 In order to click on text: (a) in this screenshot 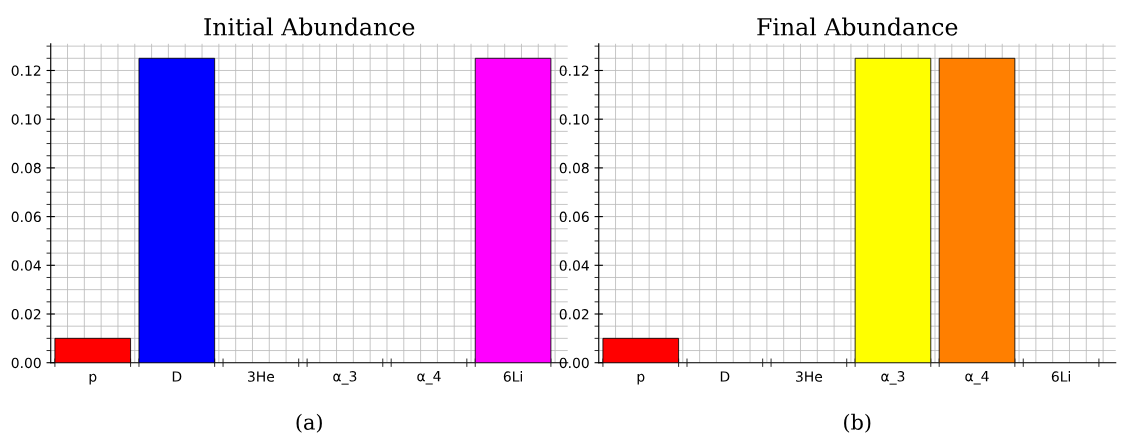, I will do `click(309, 423)`.